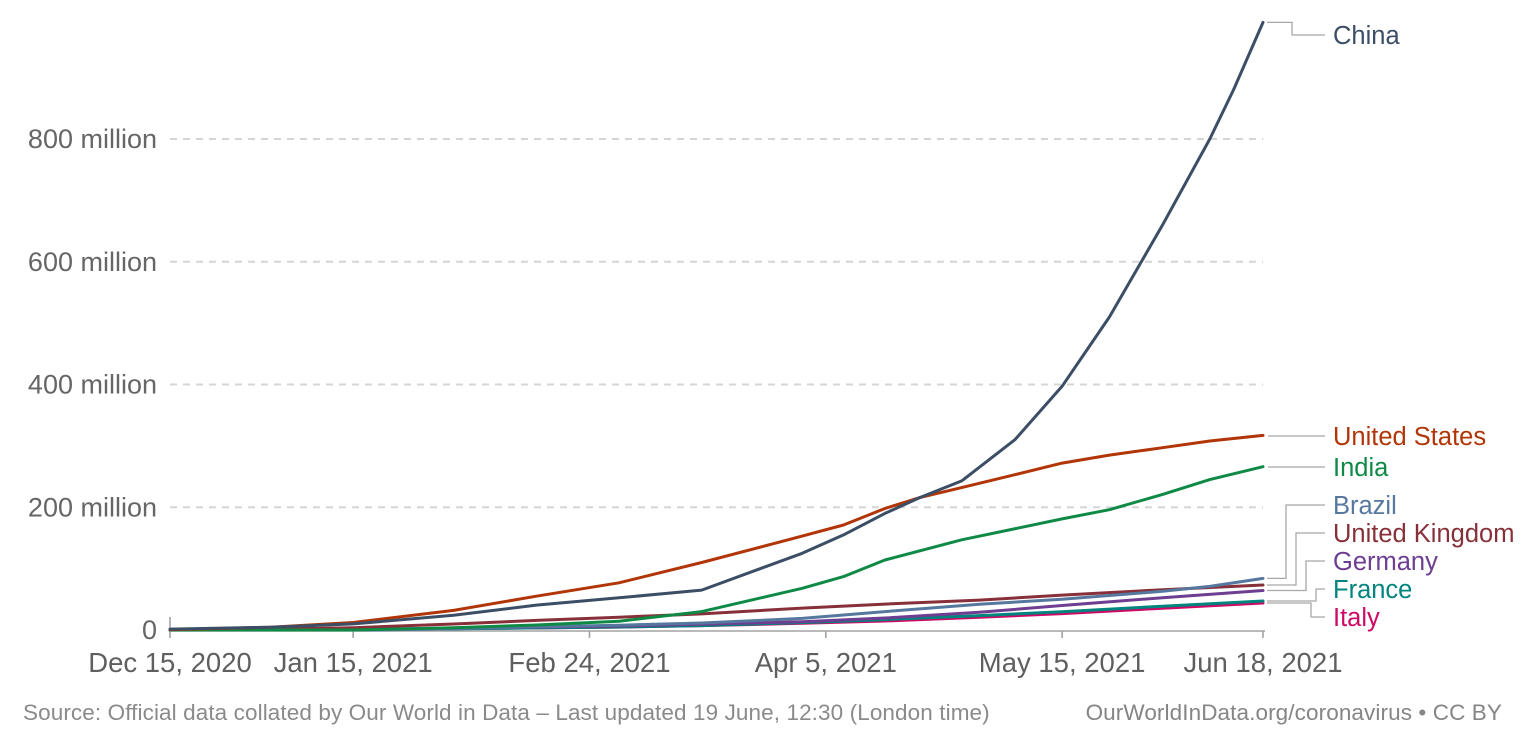 The height and width of the screenshot is (739, 1527). What do you see at coordinates (716, 607) in the screenshot?
I see `line-united-kingdom` at bounding box center [716, 607].